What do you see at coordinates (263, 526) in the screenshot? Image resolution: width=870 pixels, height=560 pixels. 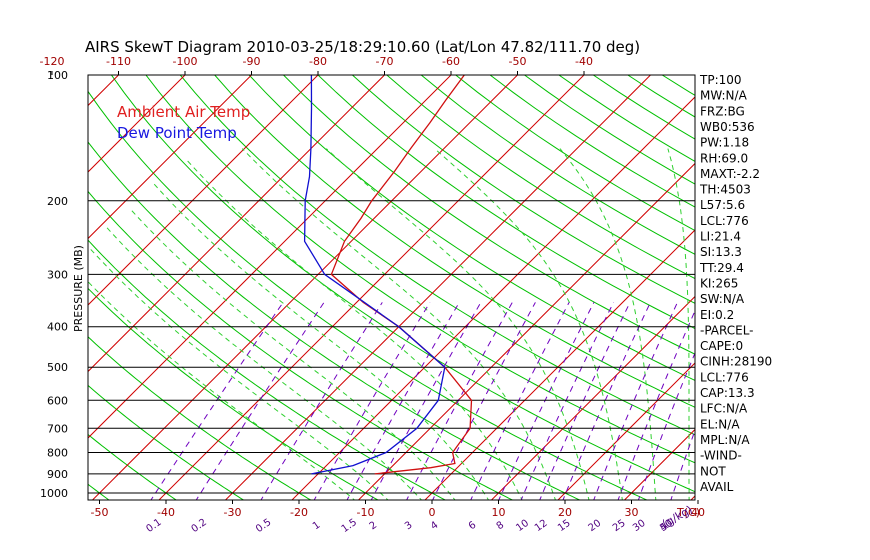 I see `mixing-ratio-tick-label: 0.5` at bounding box center [263, 526].